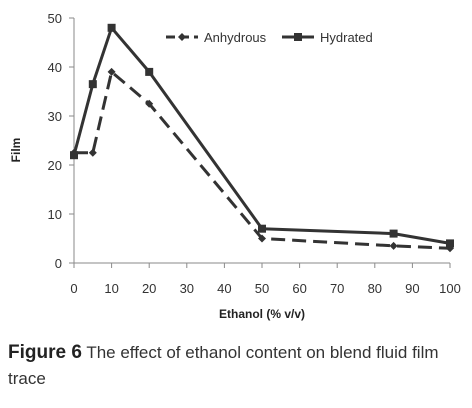 The width and height of the screenshot is (472, 408). Describe the element at coordinates (269, 37) in the screenshot. I see `legend: Anhydrous Hydrated` at that location.